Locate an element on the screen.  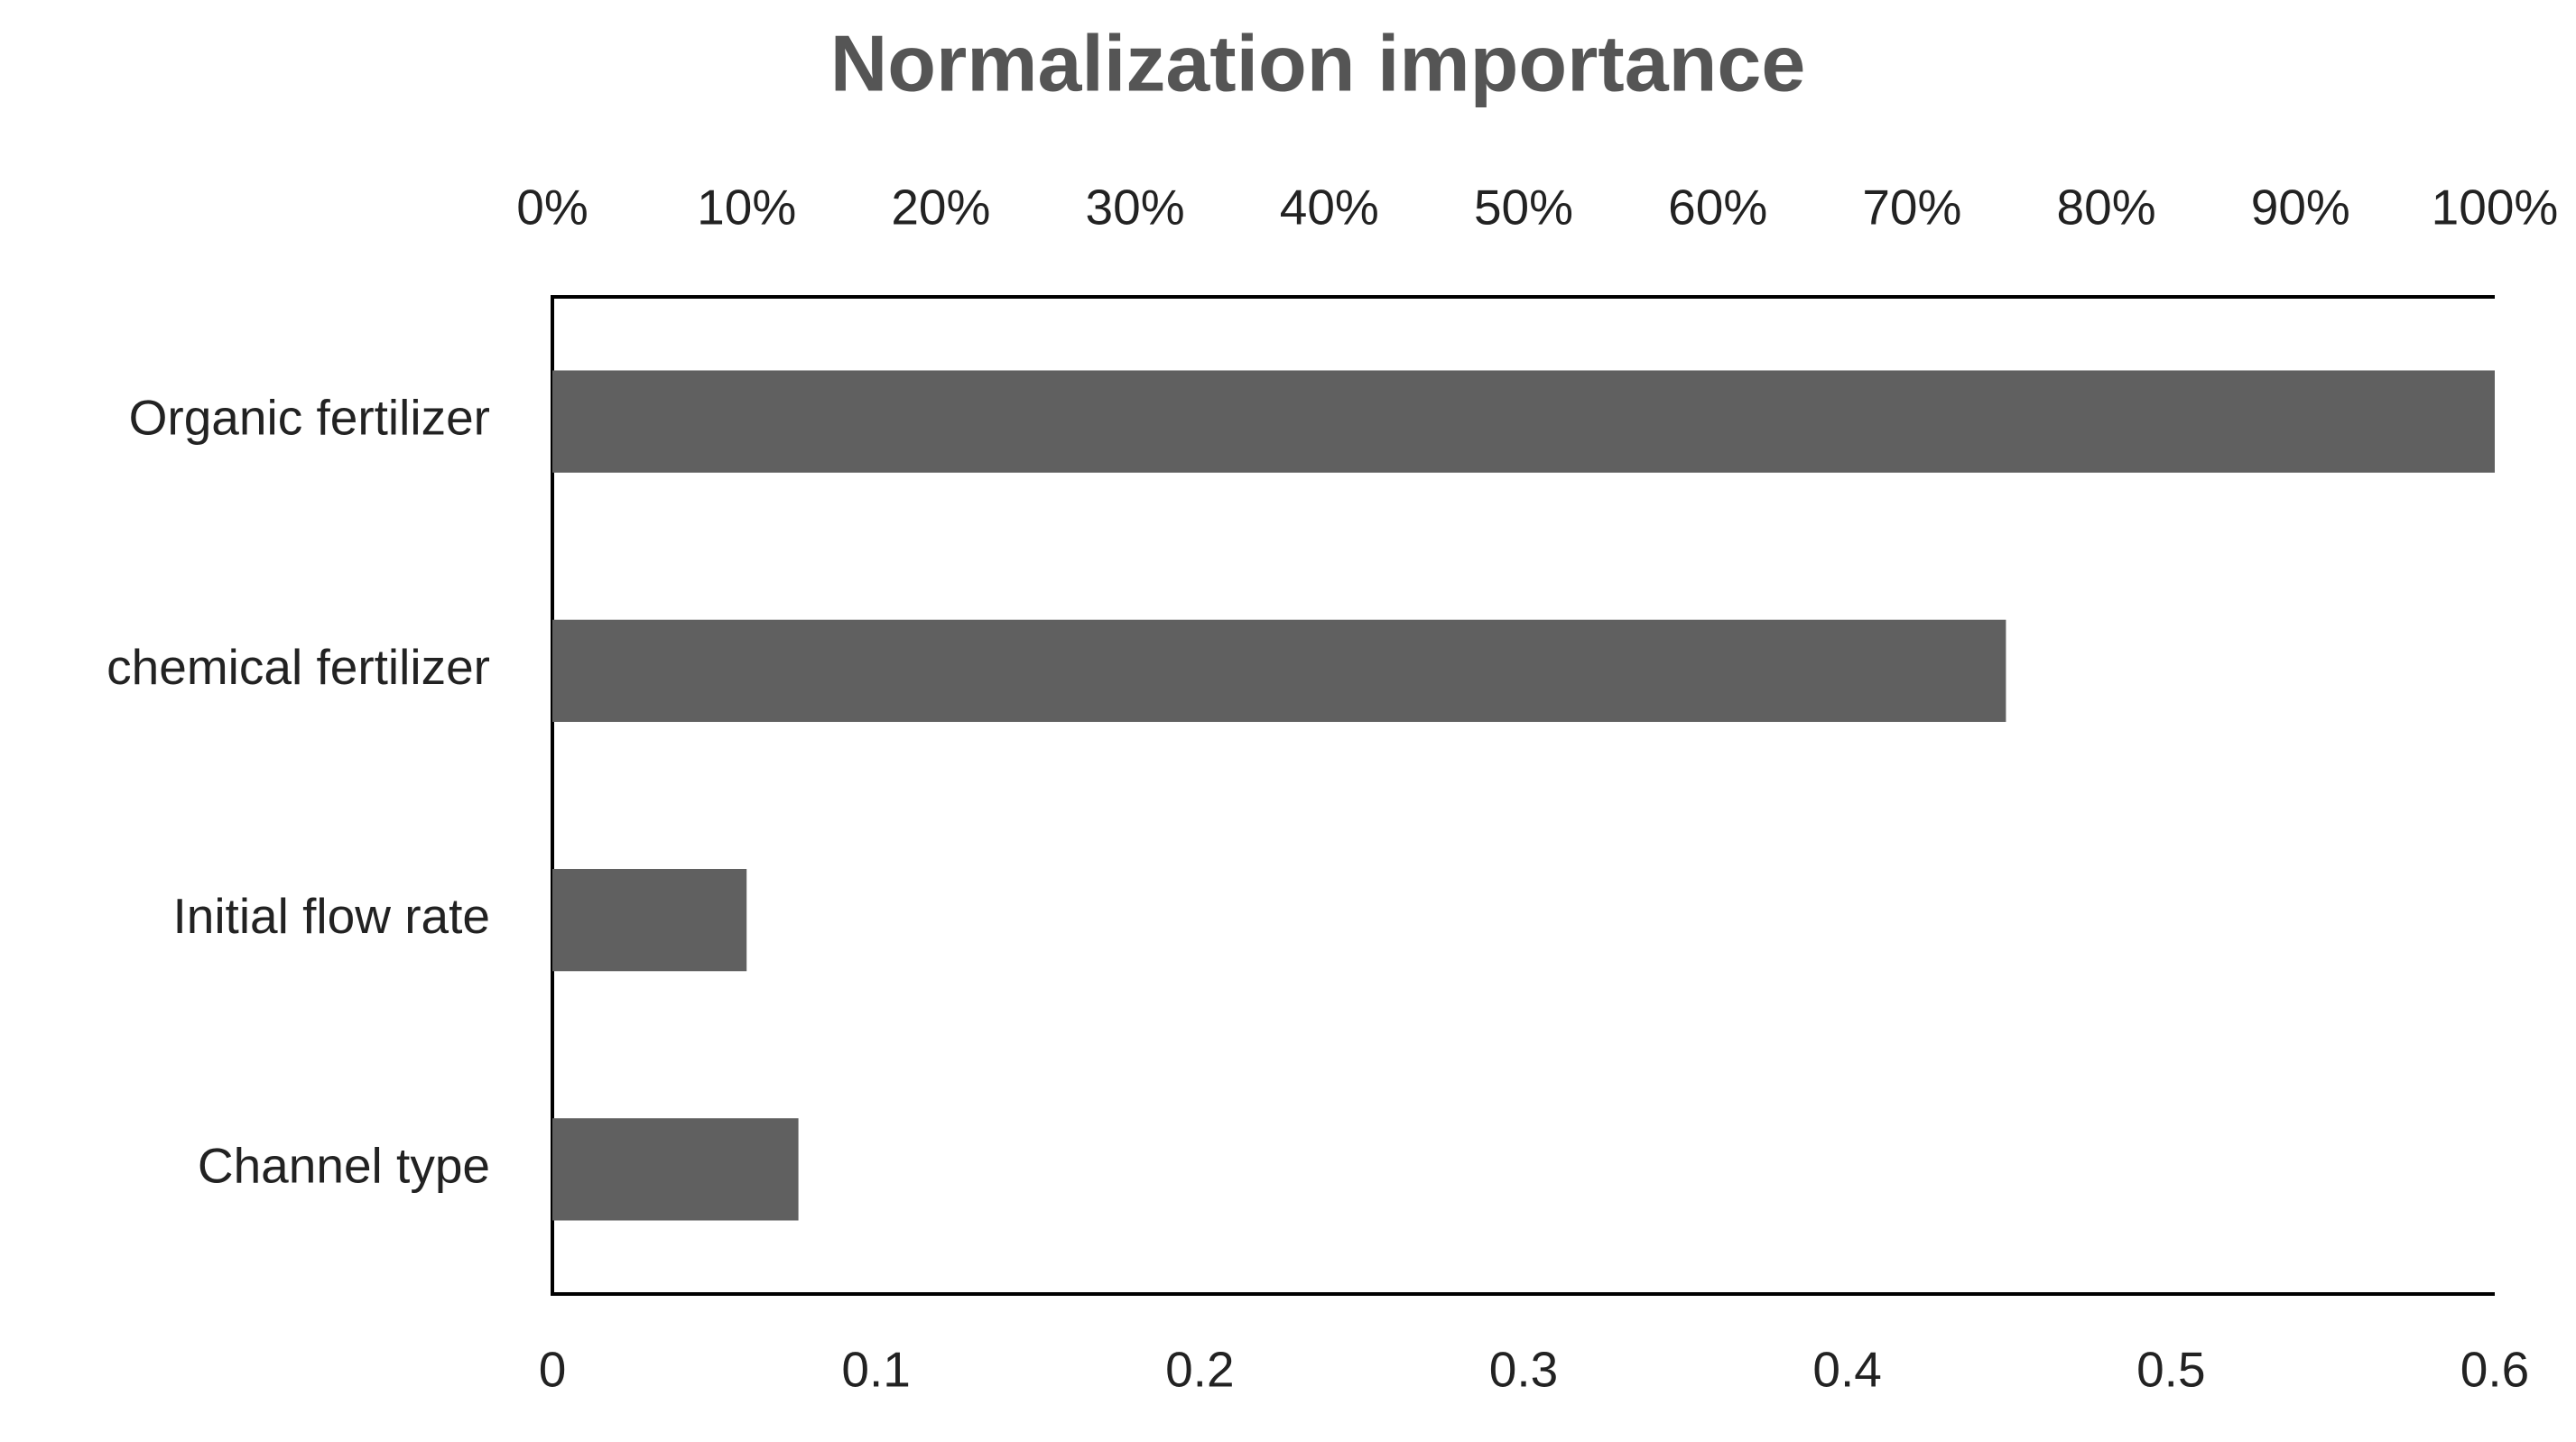
x-tick-label: 0.3 is located at coordinates (1523, 1370).